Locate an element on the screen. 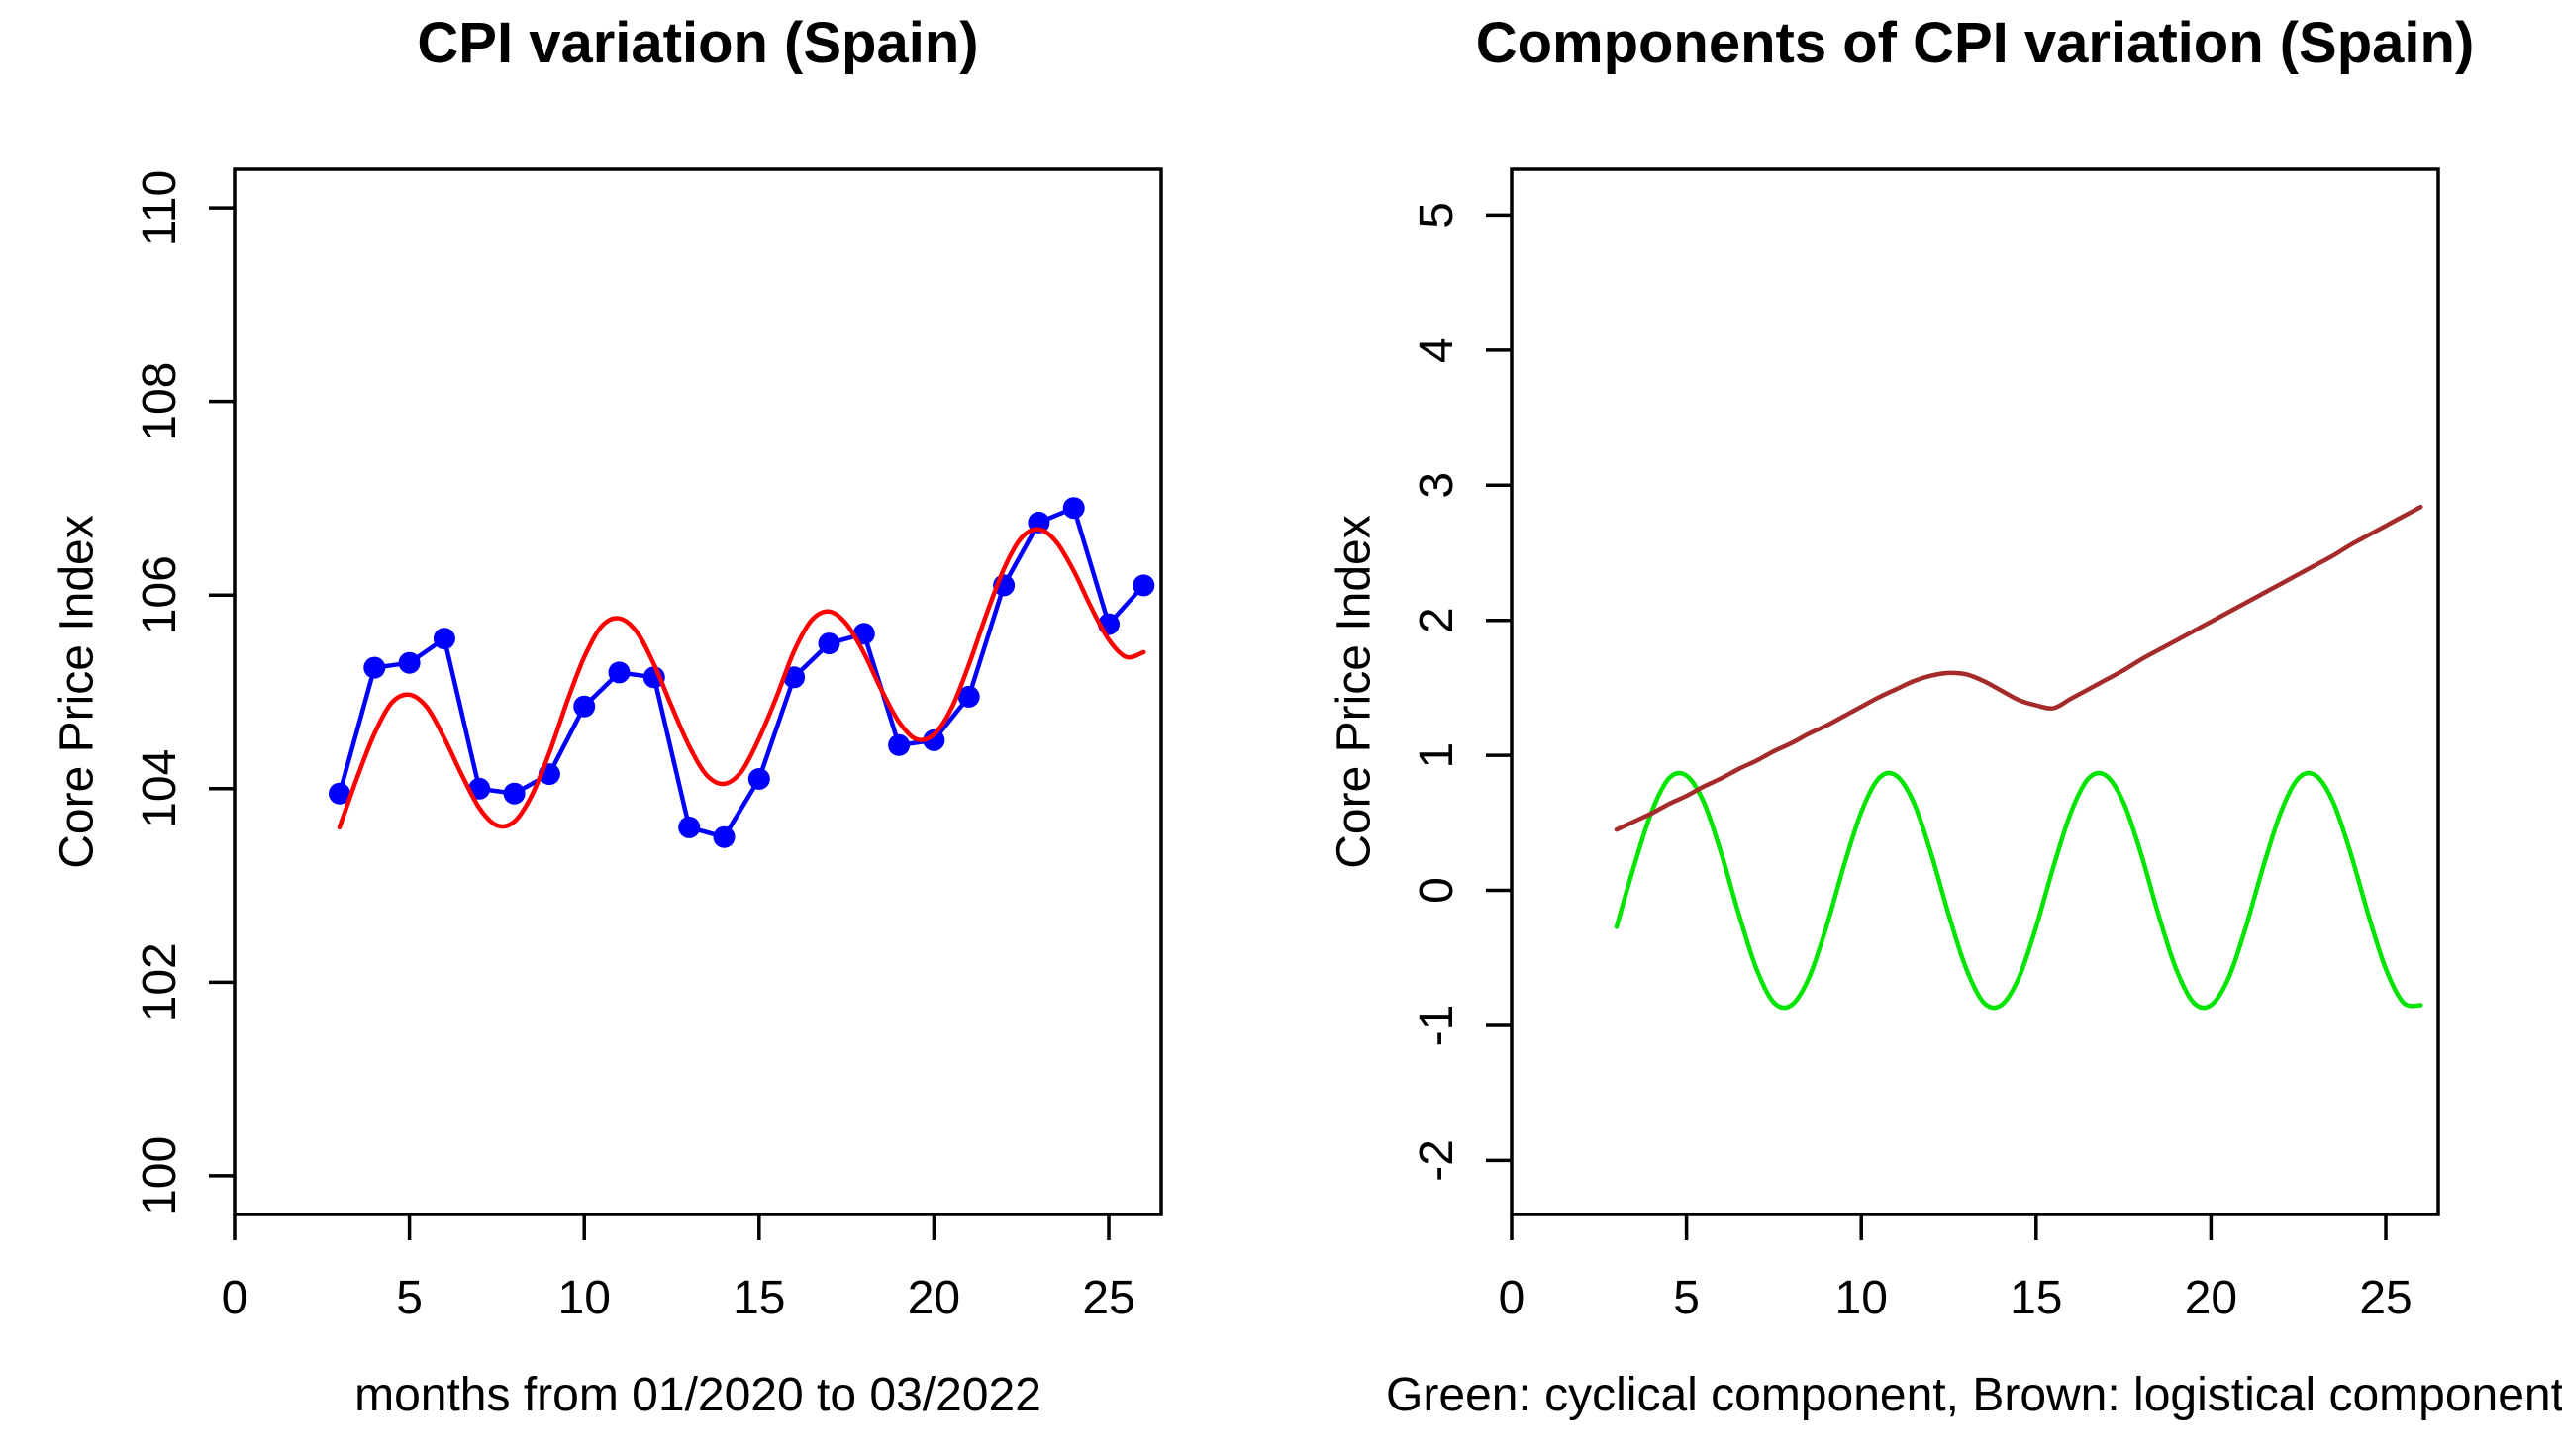  y-tick-label: 104 is located at coordinates (160, 789).